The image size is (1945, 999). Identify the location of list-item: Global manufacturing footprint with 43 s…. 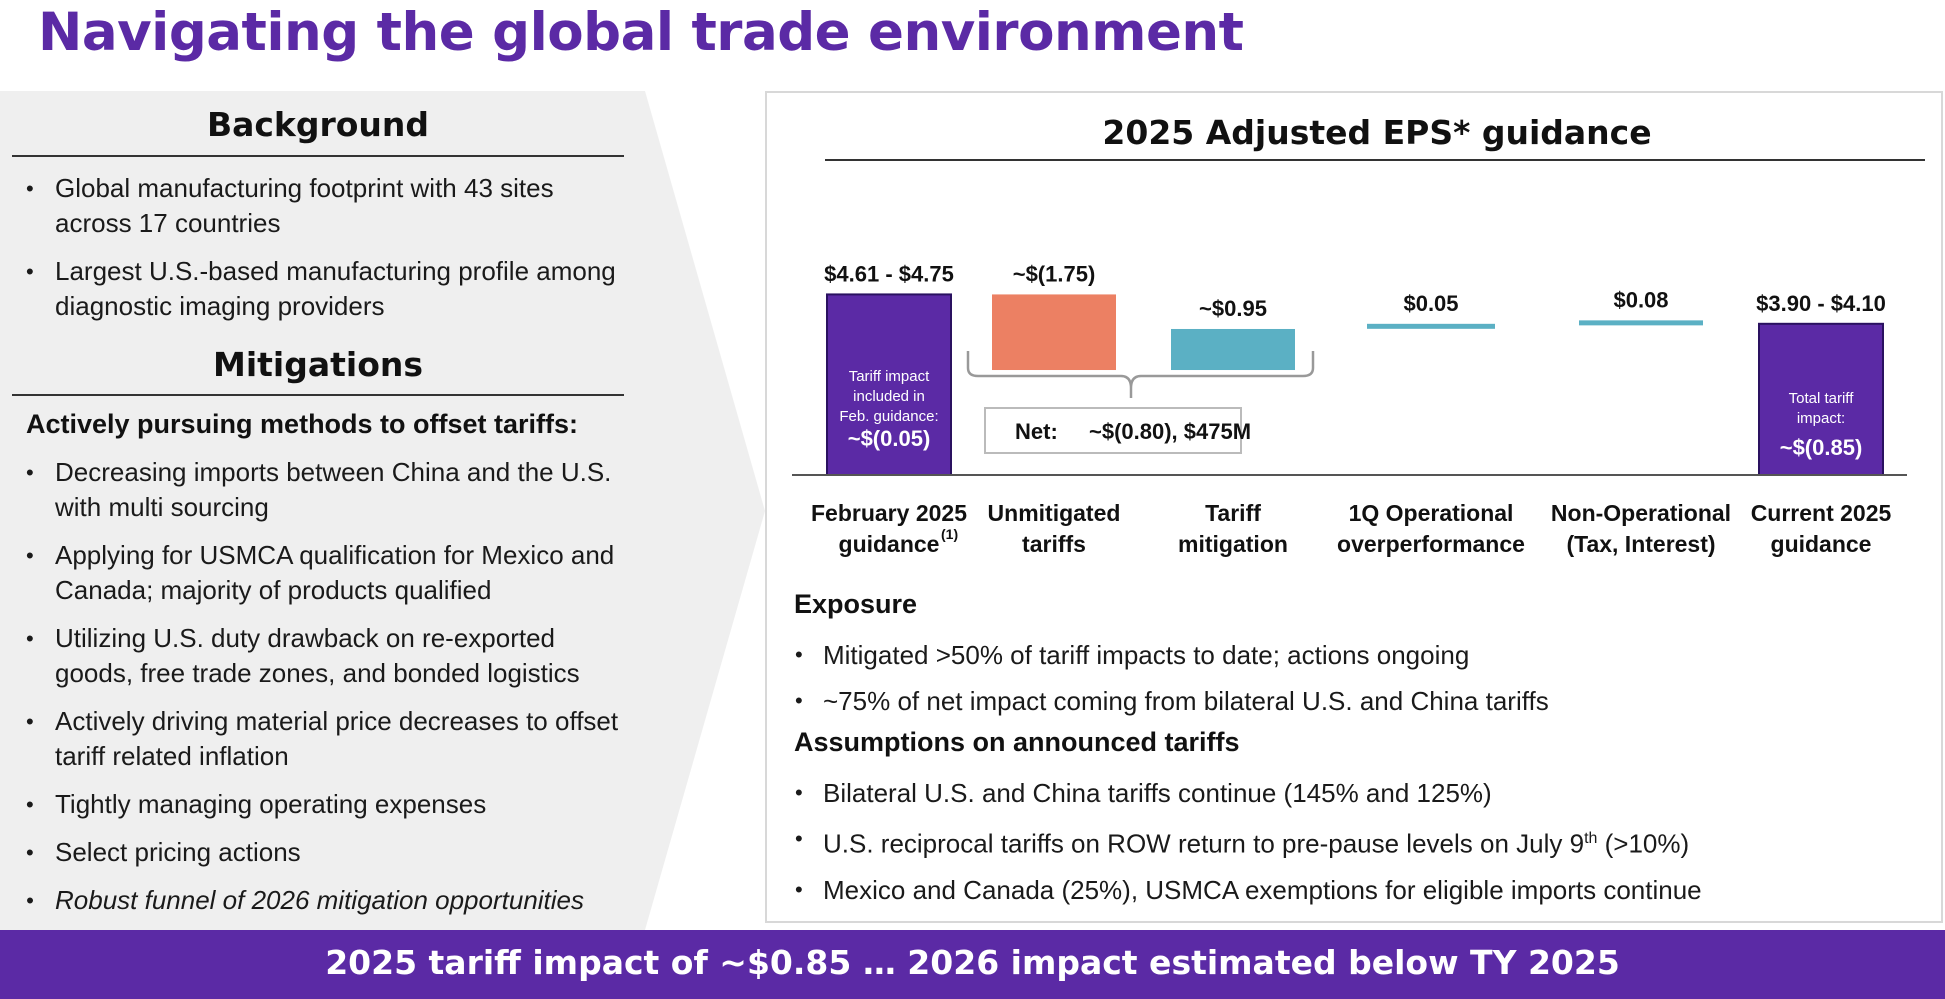
(296, 206).